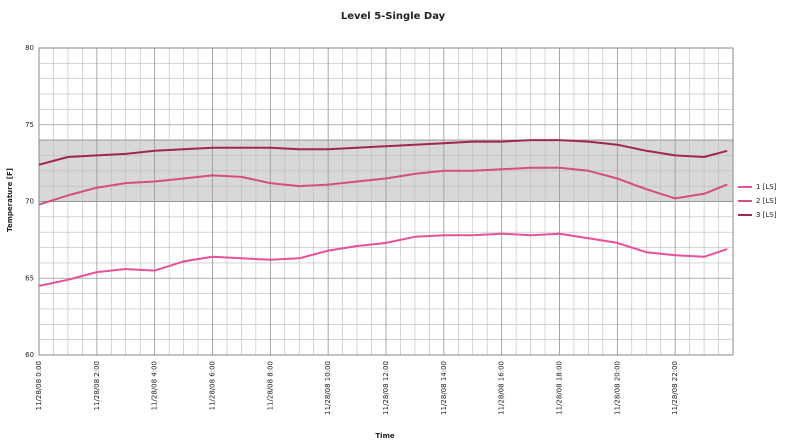  I want to click on legend-label: 1 [LS], so click(766, 187).